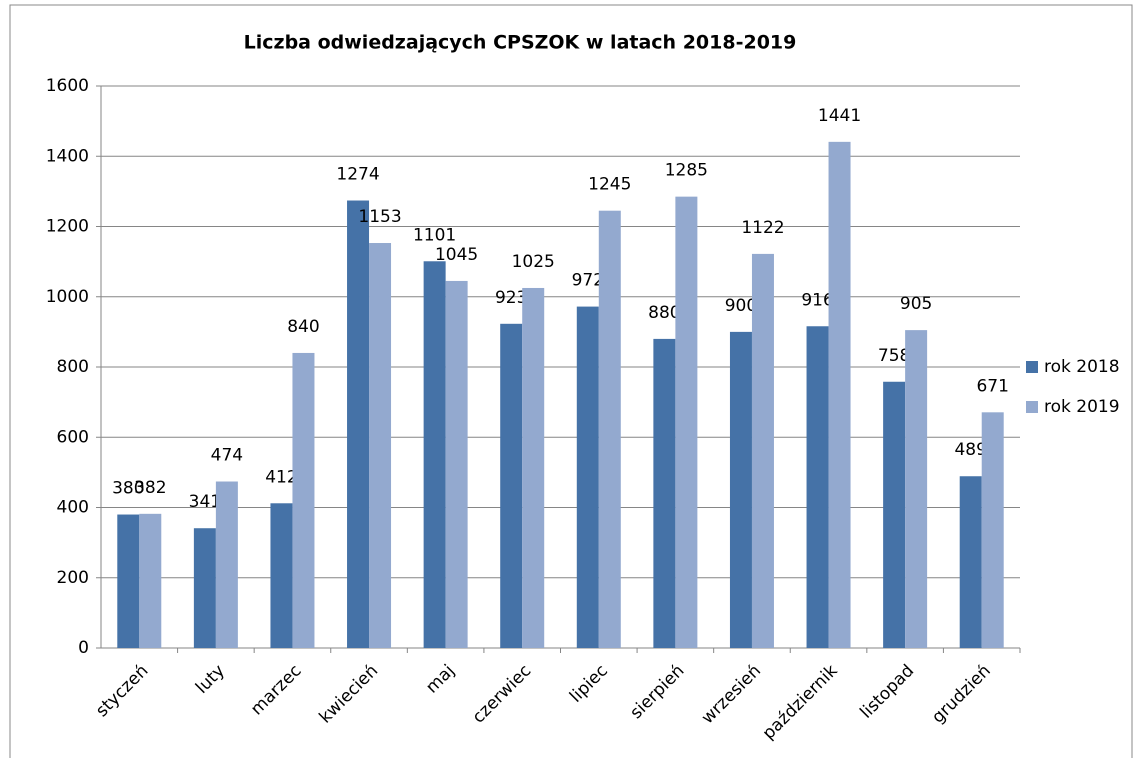 The width and height of the screenshot is (1138, 758). What do you see at coordinates (150, 488) in the screenshot?
I see `data-label: 382` at bounding box center [150, 488].